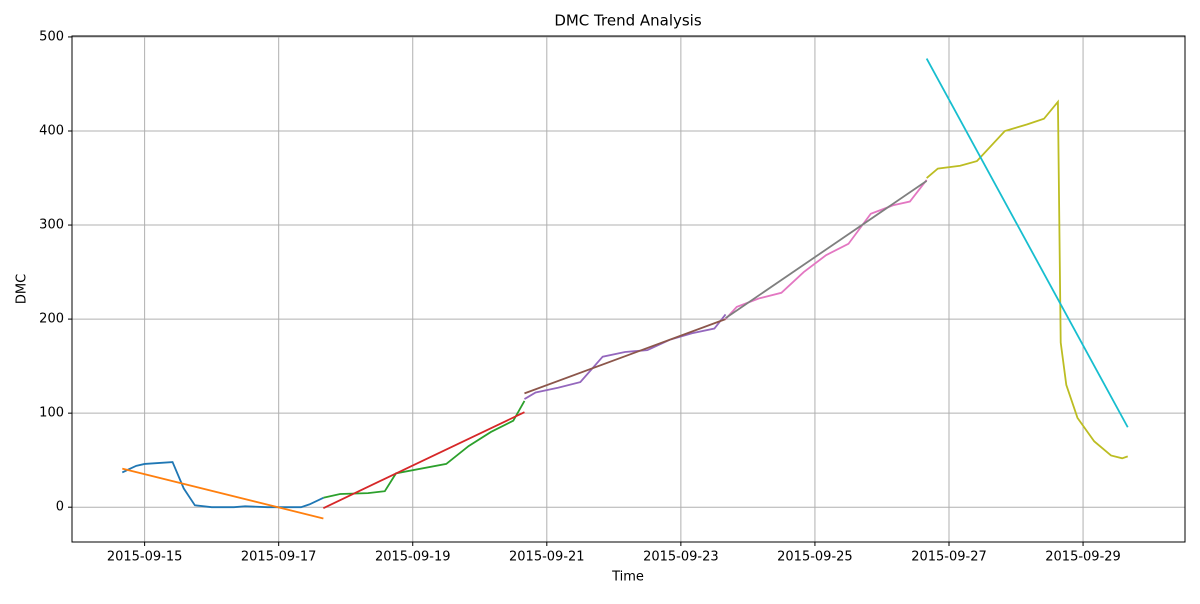 This screenshot has width=1200, height=604. Describe the element at coordinates (145, 557) in the screenshot. I see `x-tick-label: 2015-09-15` at that location.